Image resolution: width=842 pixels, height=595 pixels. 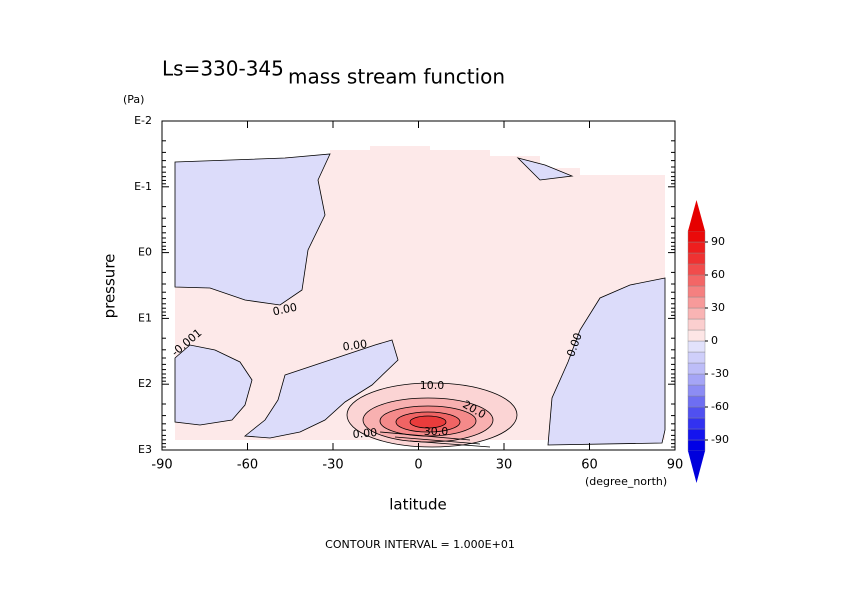 I want to click on contour-label: 30.0, so click(x=436, y=431).